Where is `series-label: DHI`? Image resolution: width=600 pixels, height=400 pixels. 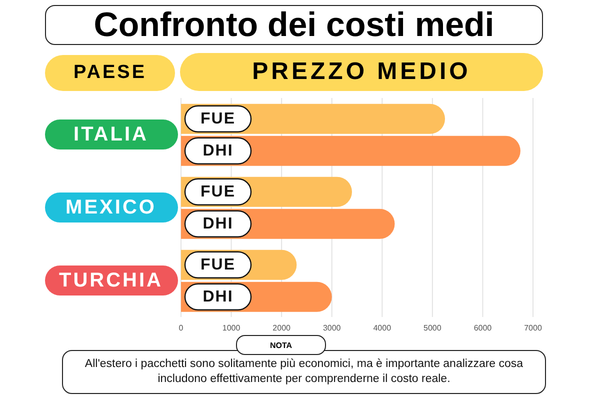 series-label: DHI is located at coordinates (218, 151).